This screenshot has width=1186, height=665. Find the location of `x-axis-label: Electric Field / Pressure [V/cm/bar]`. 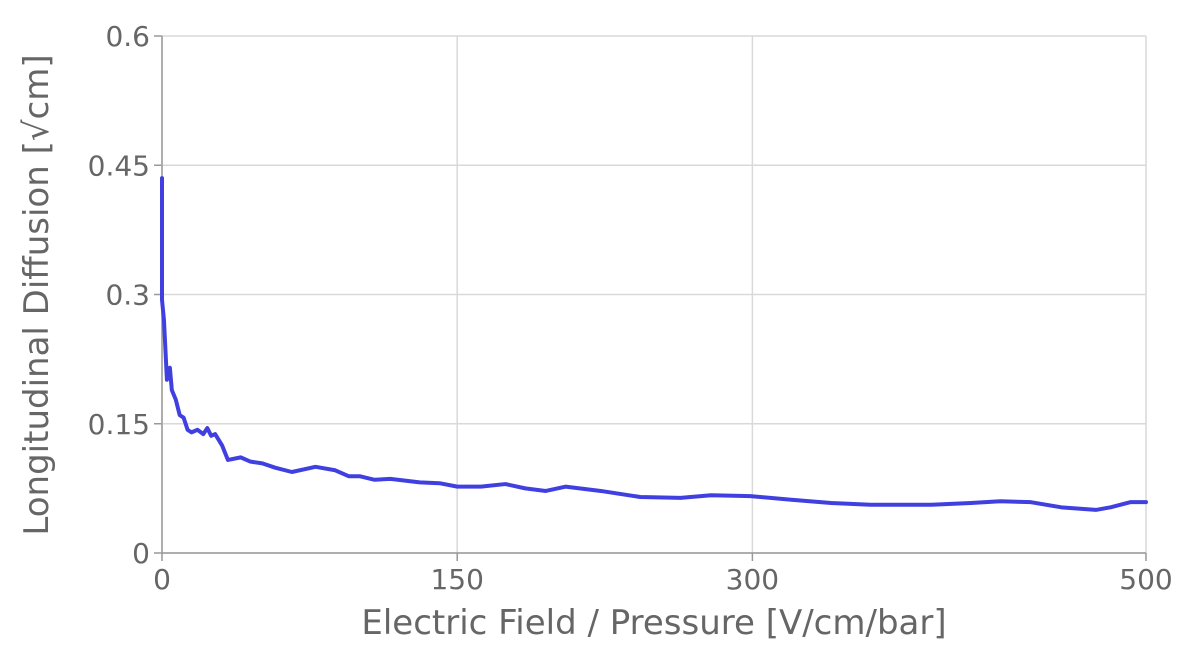

x-axis-label: Electric Field / Pressure [V/cm/bar] is located at coordinates (653, 623).